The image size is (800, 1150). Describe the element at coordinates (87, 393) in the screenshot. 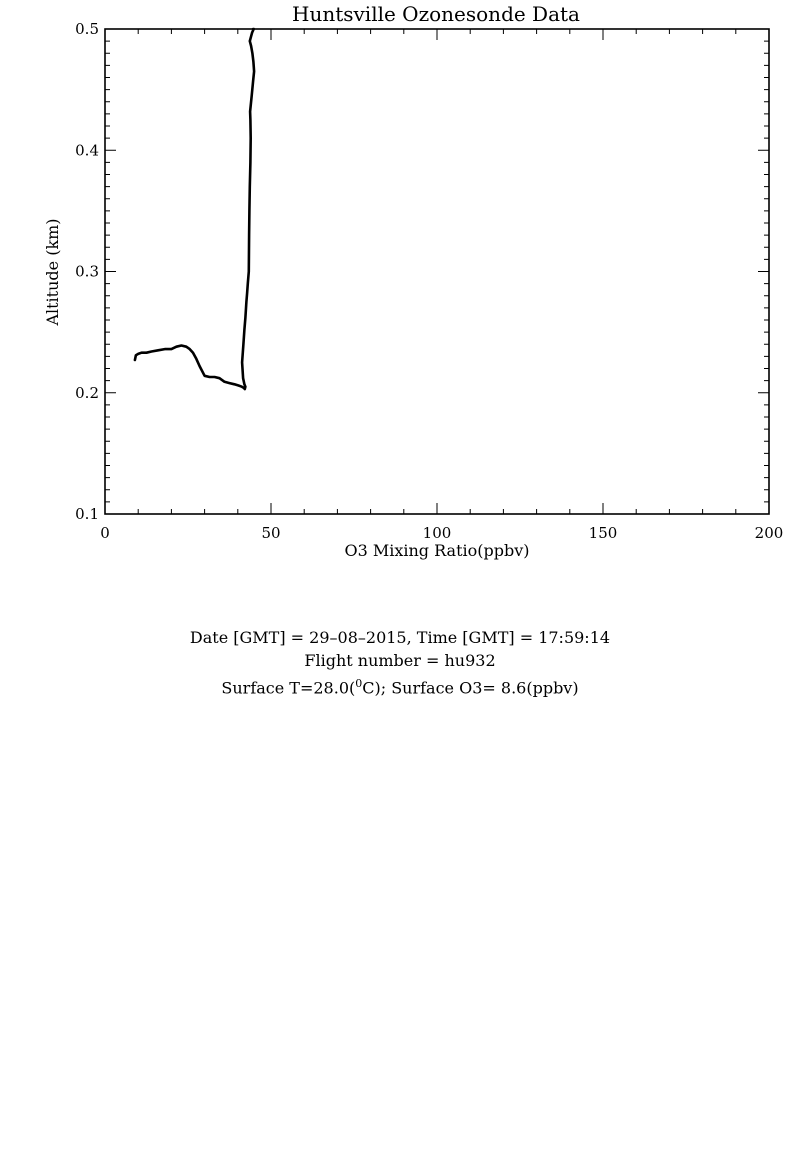

I see `y-tick-label: 0.2` at that location.